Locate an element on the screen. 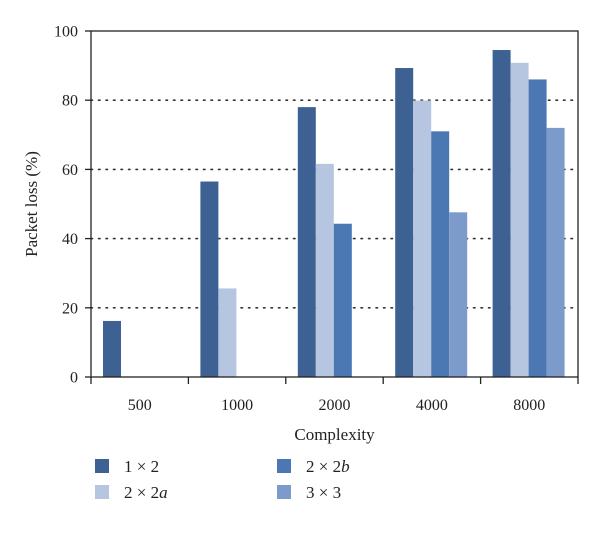 Image resolution: width=600 pixels, height=538 pixels. y-tick-label: 20 is located at coordinates (70, 308).